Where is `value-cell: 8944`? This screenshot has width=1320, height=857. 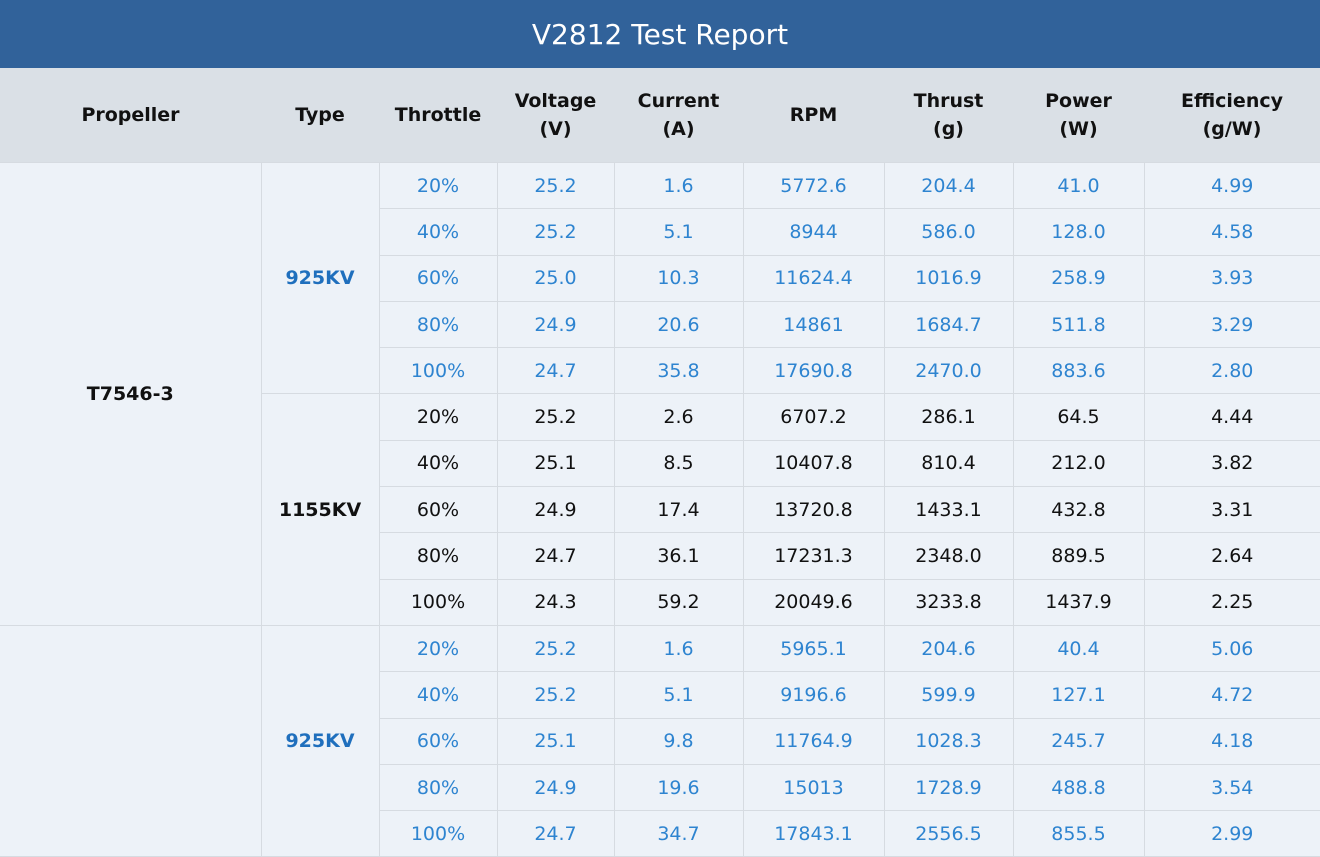
value-cell: 8944 is located at coordinates (813, 232).